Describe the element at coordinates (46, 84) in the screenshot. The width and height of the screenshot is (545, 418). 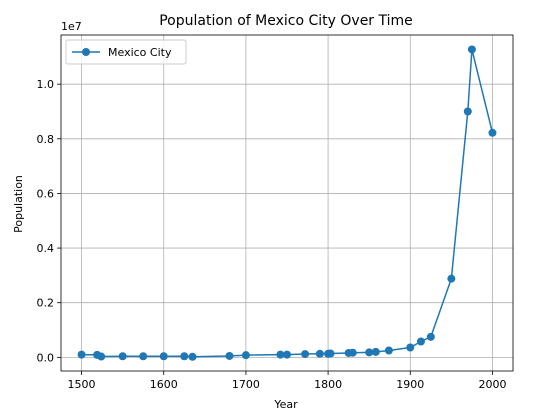
I see `y-tick-label: 1.0` at that location.